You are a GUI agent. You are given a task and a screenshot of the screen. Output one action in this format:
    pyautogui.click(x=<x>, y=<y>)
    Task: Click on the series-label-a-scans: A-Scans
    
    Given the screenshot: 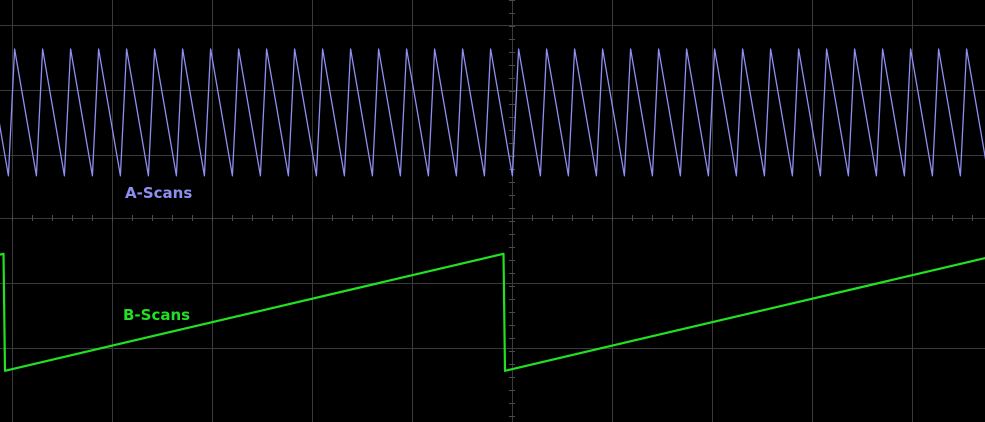 What is the action you would take?
    pyautogui.click(x=158, y=193)
    